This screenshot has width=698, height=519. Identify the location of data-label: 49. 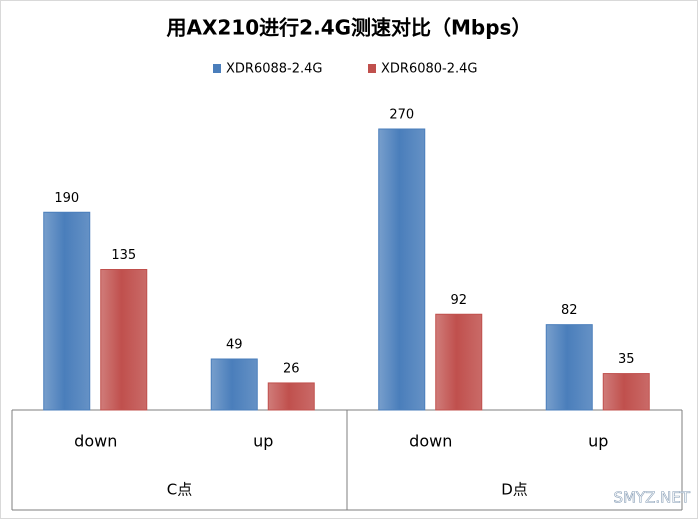
(234, 345).